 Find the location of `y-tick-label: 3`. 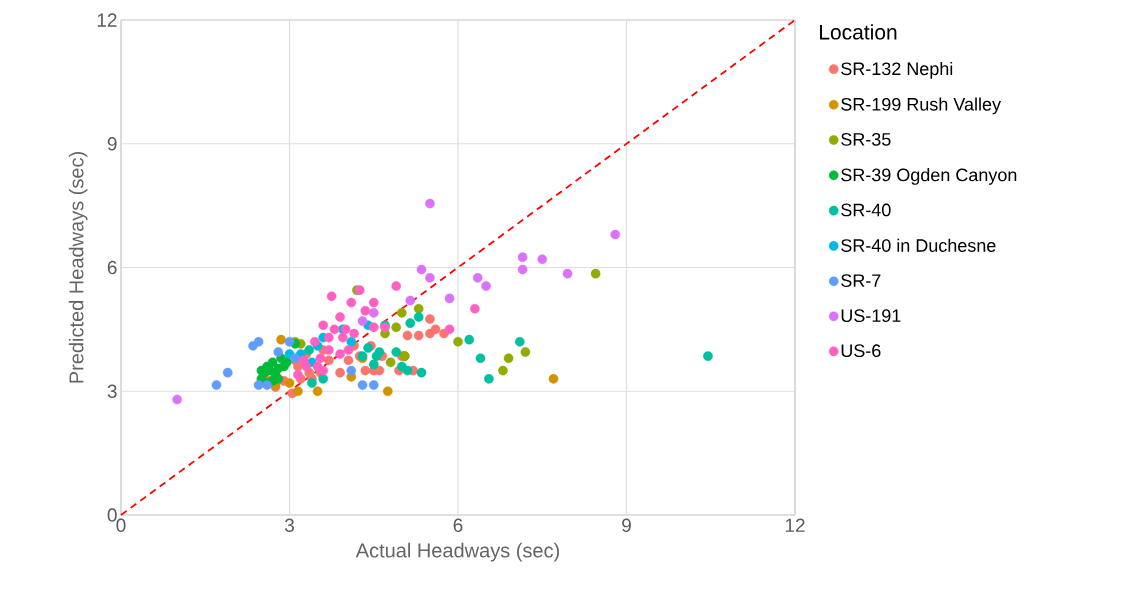

y-tick-label: 3 is located at coordinates (112, 391).